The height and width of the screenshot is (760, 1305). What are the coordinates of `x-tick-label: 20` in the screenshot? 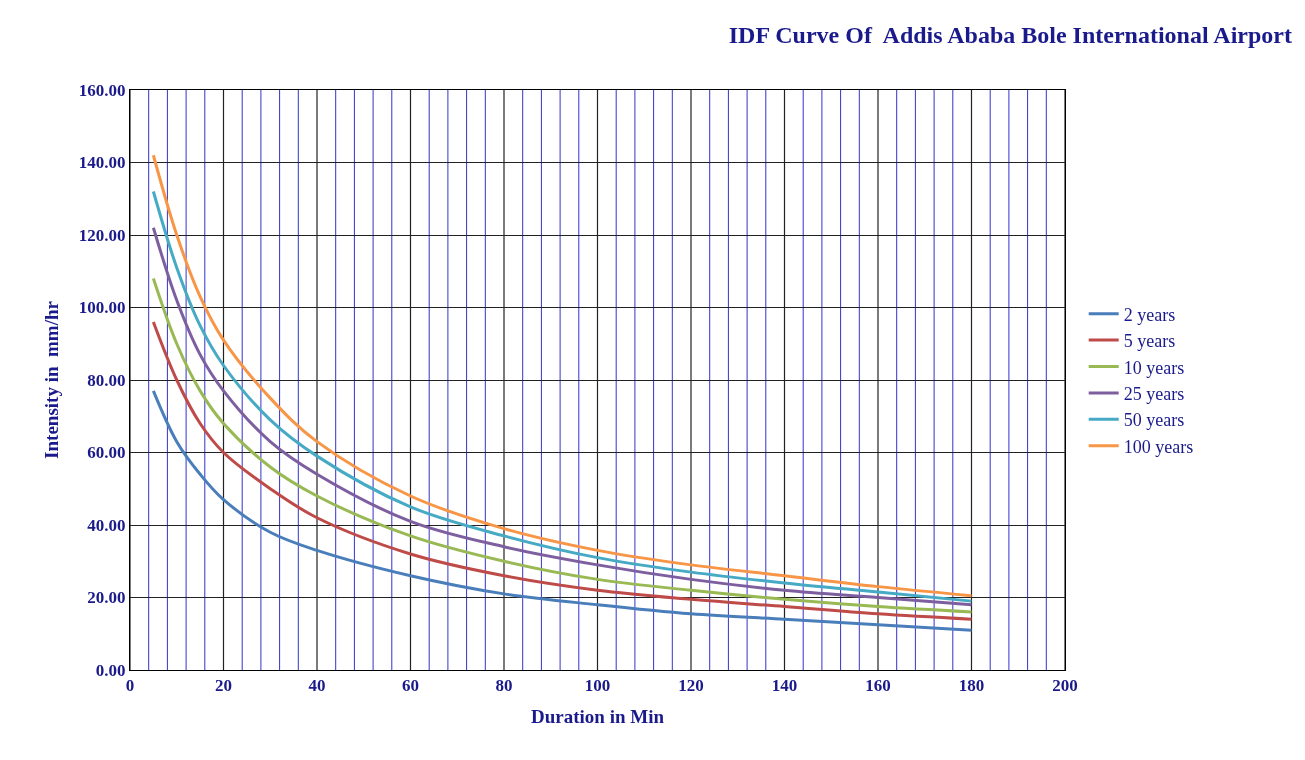 It's located at (223, 686).